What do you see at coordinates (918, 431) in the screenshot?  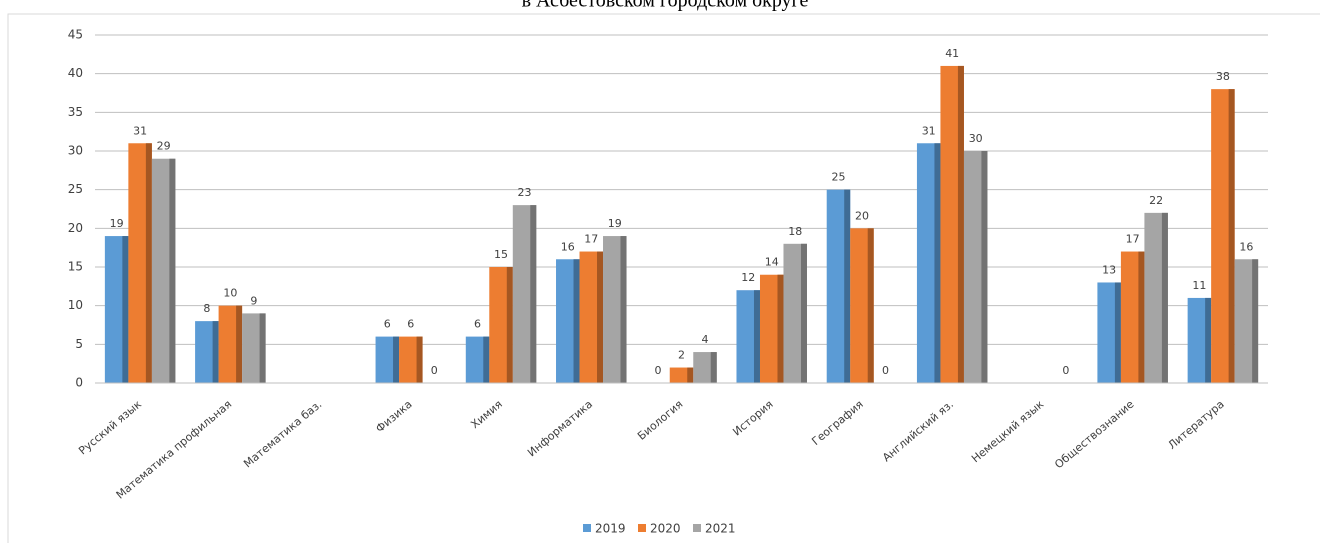 I see `x-tick-label: Английский яз.` at bounding box center [918, 431].